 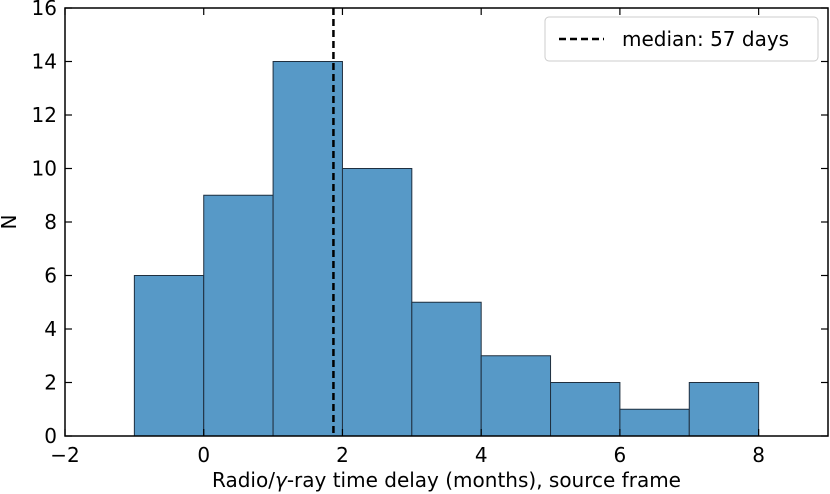 I want to click on y-tick-label: 4, so click(x=50, y=329).